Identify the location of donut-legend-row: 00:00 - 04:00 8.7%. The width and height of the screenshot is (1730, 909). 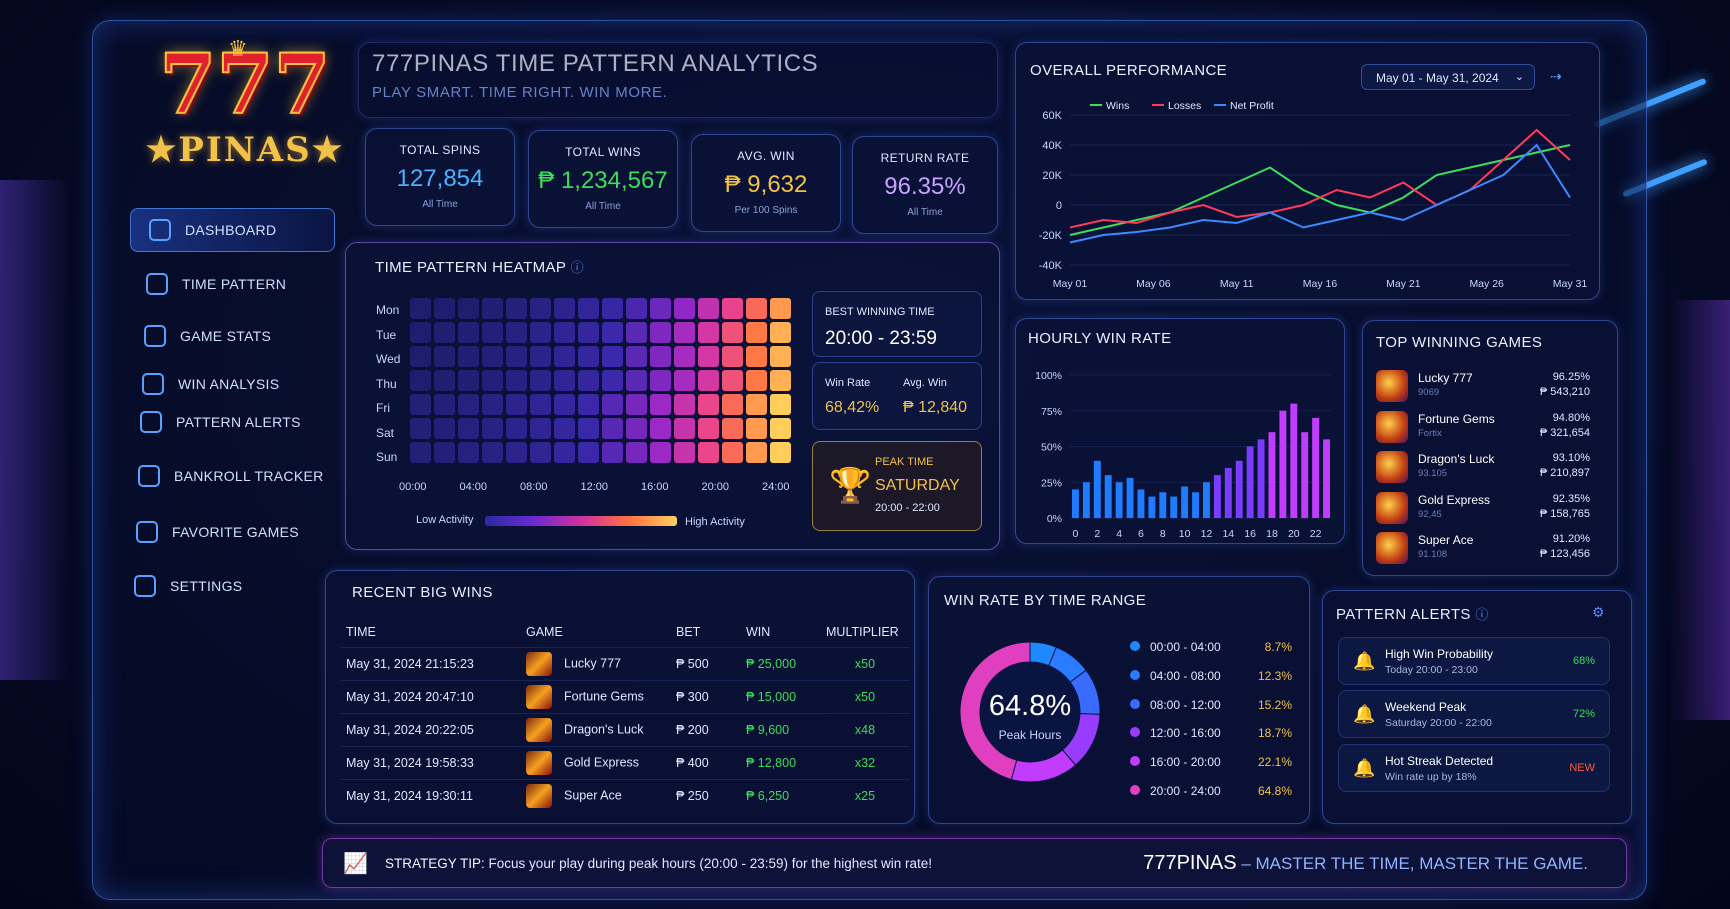
(1211, 647).